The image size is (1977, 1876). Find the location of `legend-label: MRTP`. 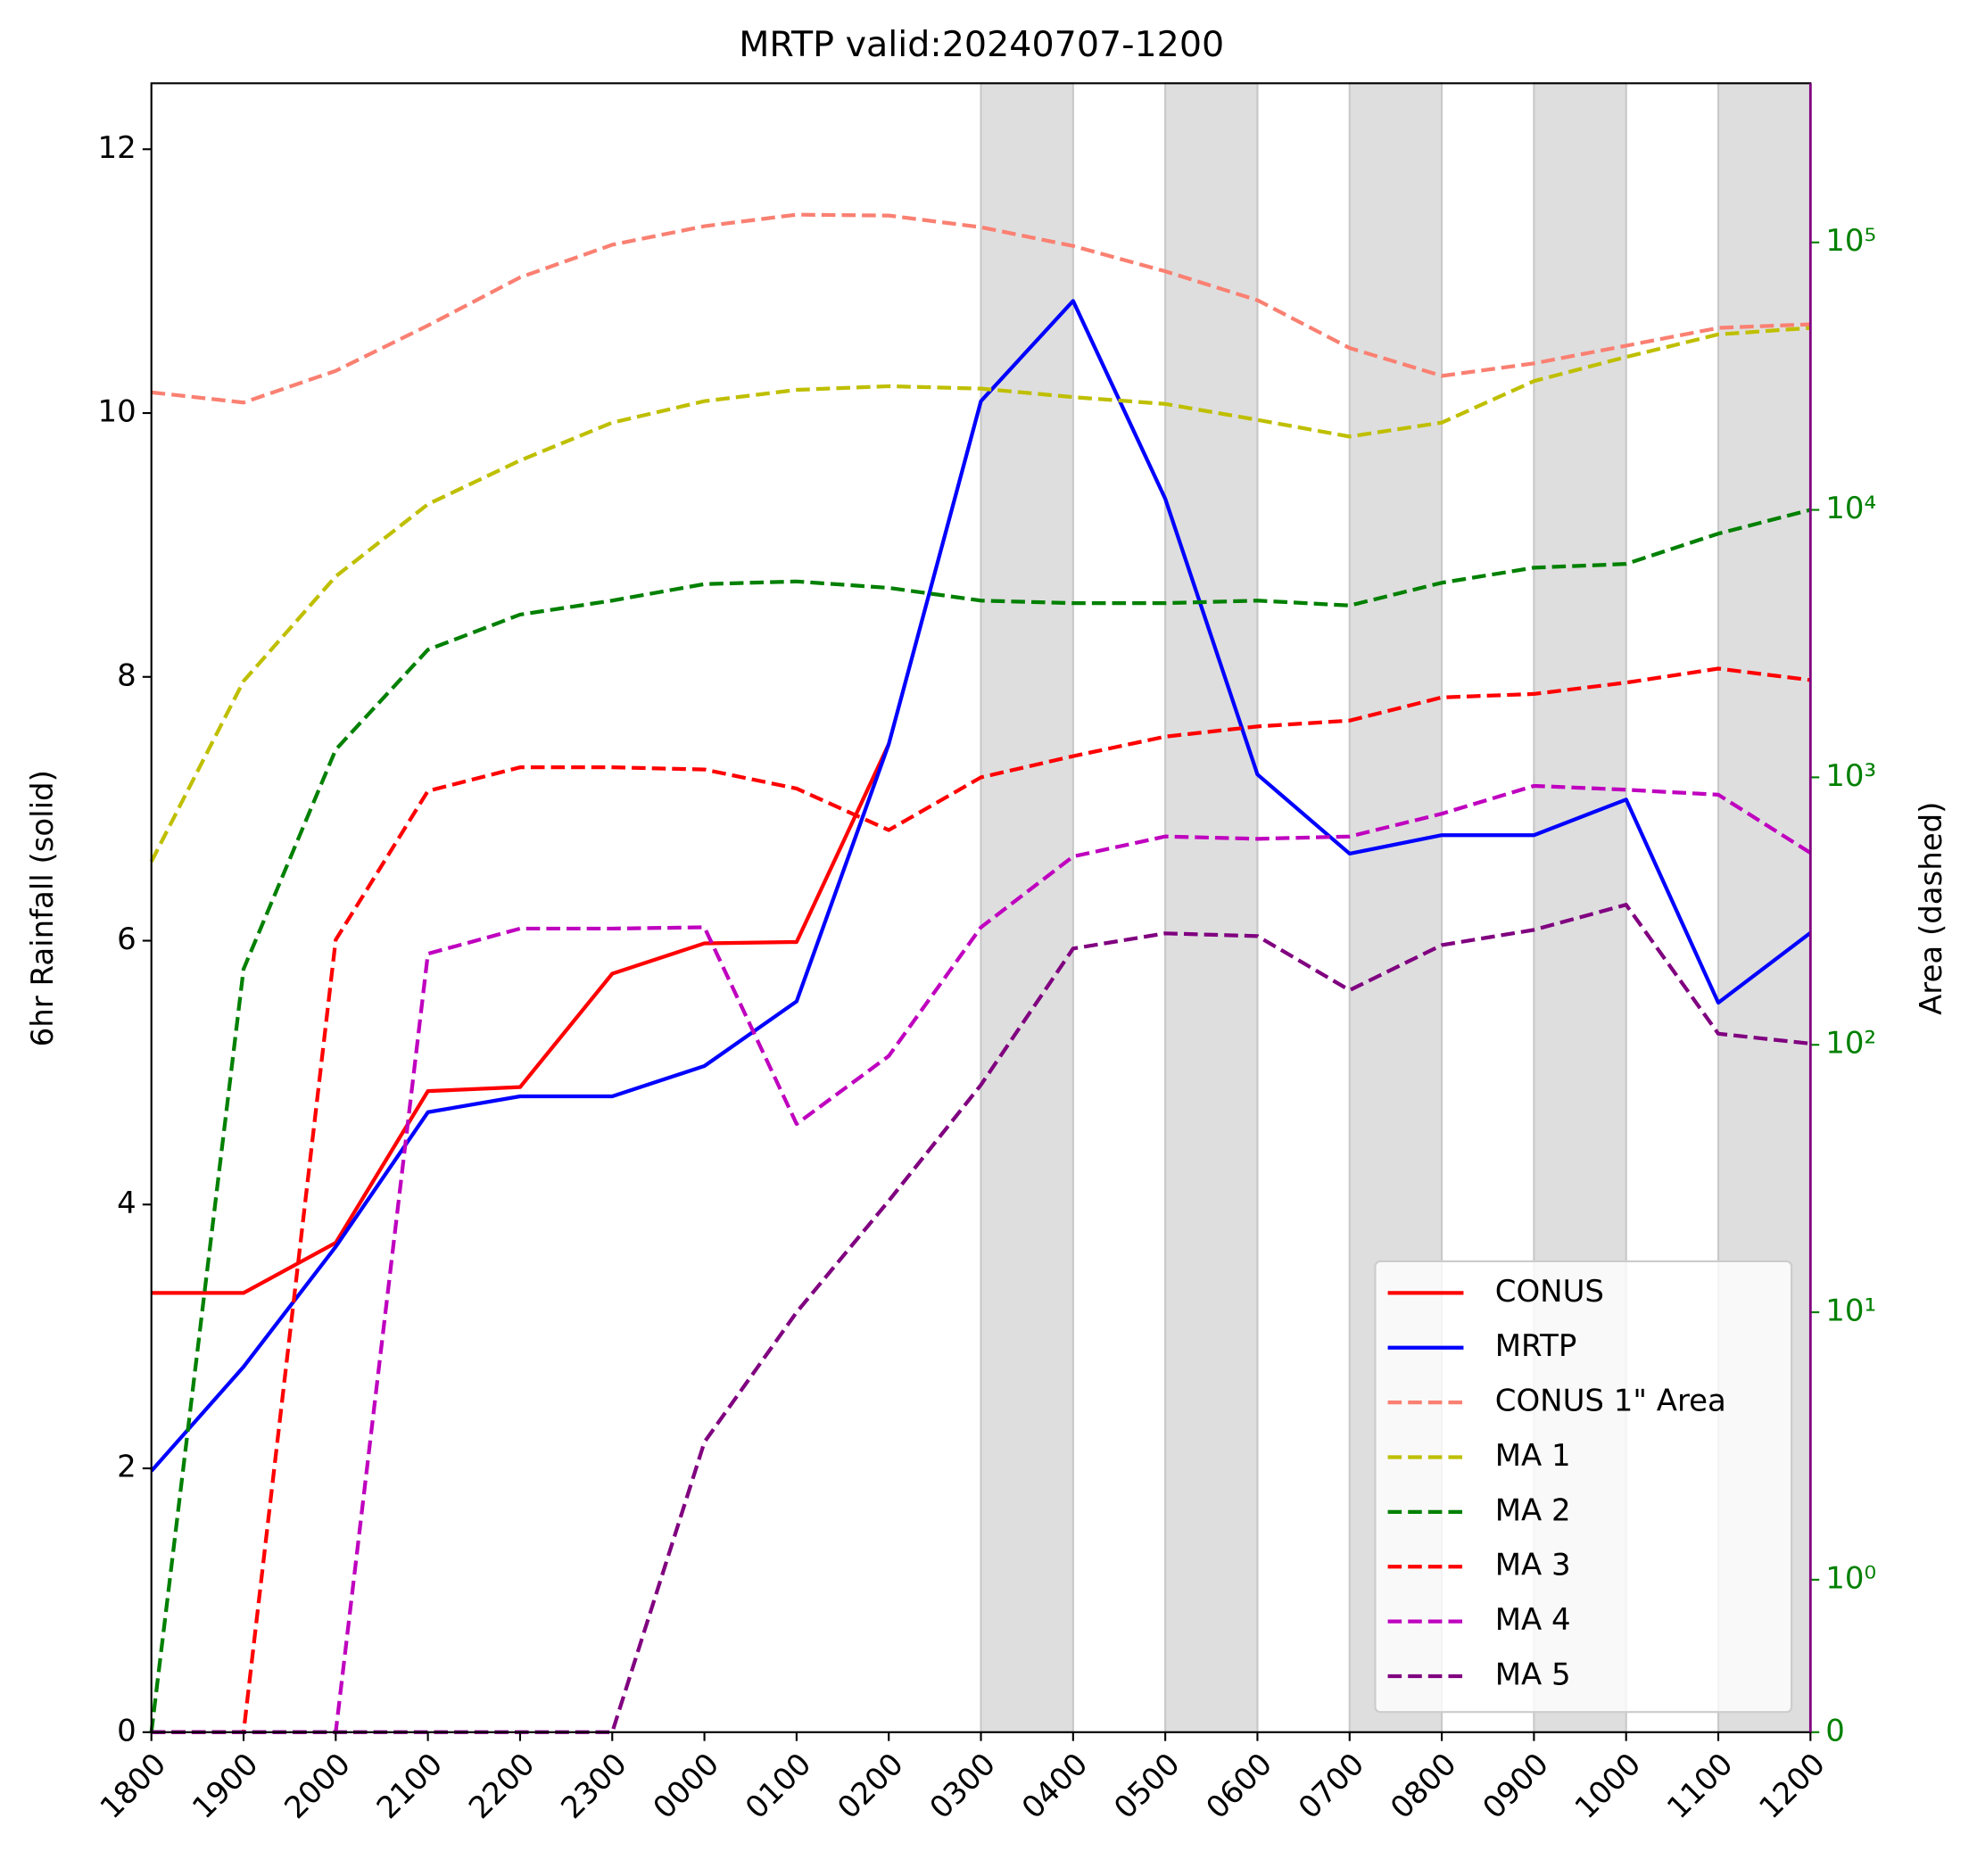

legend-label: MRTP is located at coordinates (1536, 1346).